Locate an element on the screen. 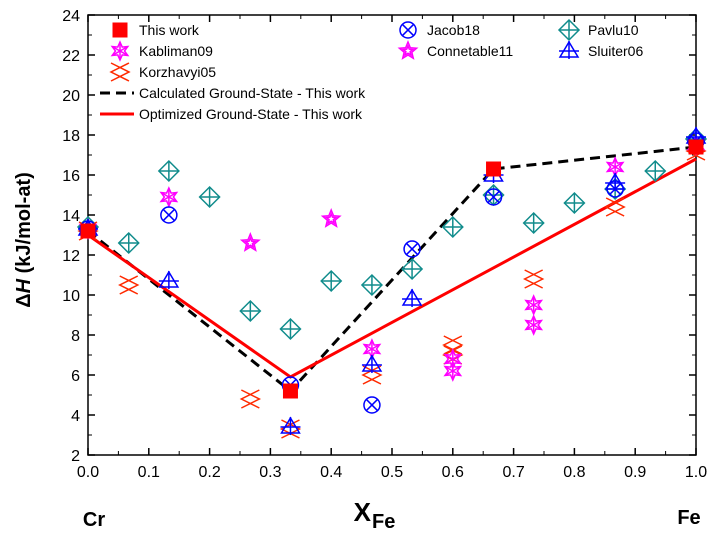 The image size is (710, 537). legend-label: Pavlu10 is located at coordinates (613, 30).